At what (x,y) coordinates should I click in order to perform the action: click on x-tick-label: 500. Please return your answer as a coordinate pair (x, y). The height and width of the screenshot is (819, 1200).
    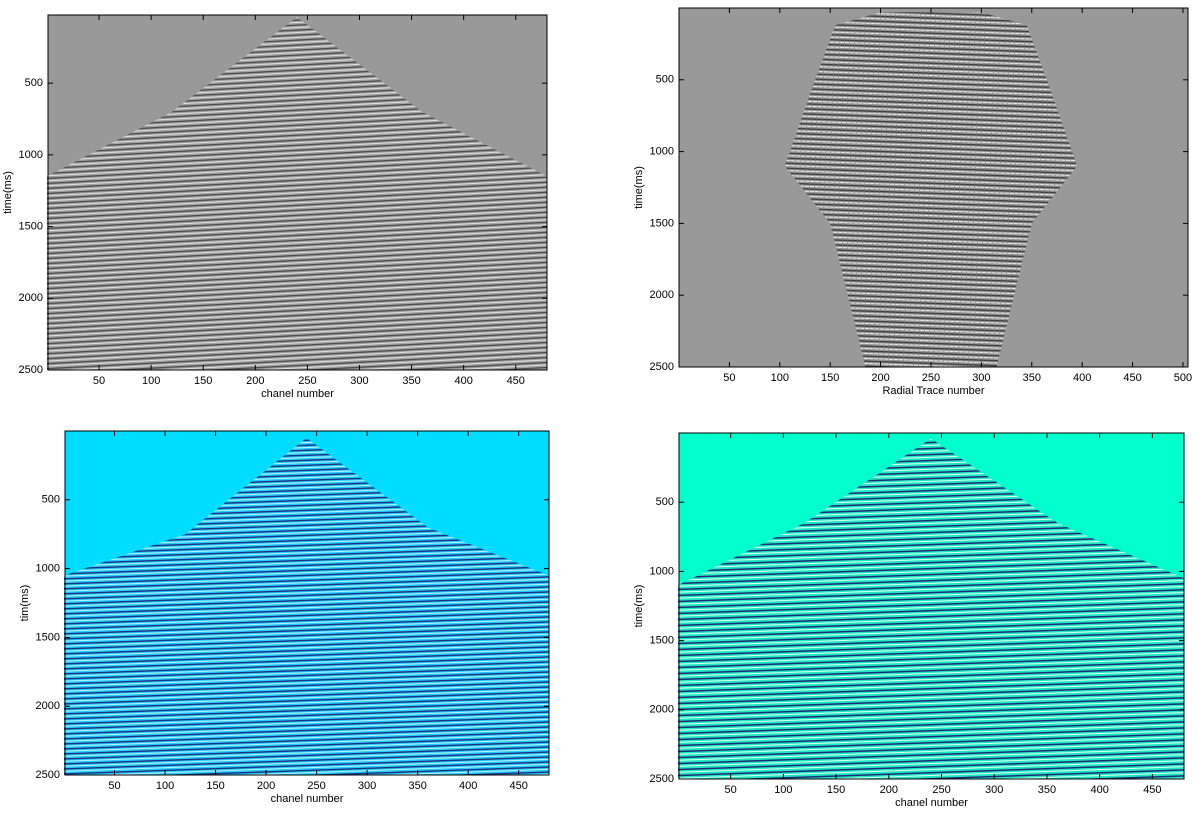
    Looking at the image, I should click on (1183, 378).